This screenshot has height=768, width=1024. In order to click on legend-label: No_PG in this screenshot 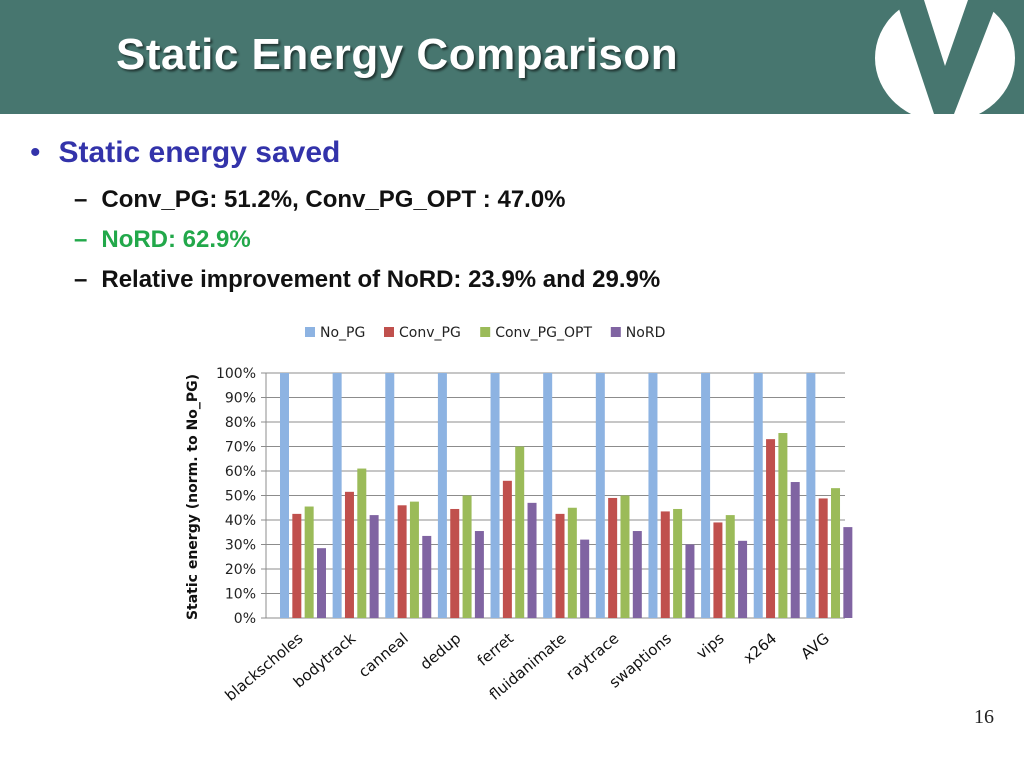, I will do `click(342, 333)`.